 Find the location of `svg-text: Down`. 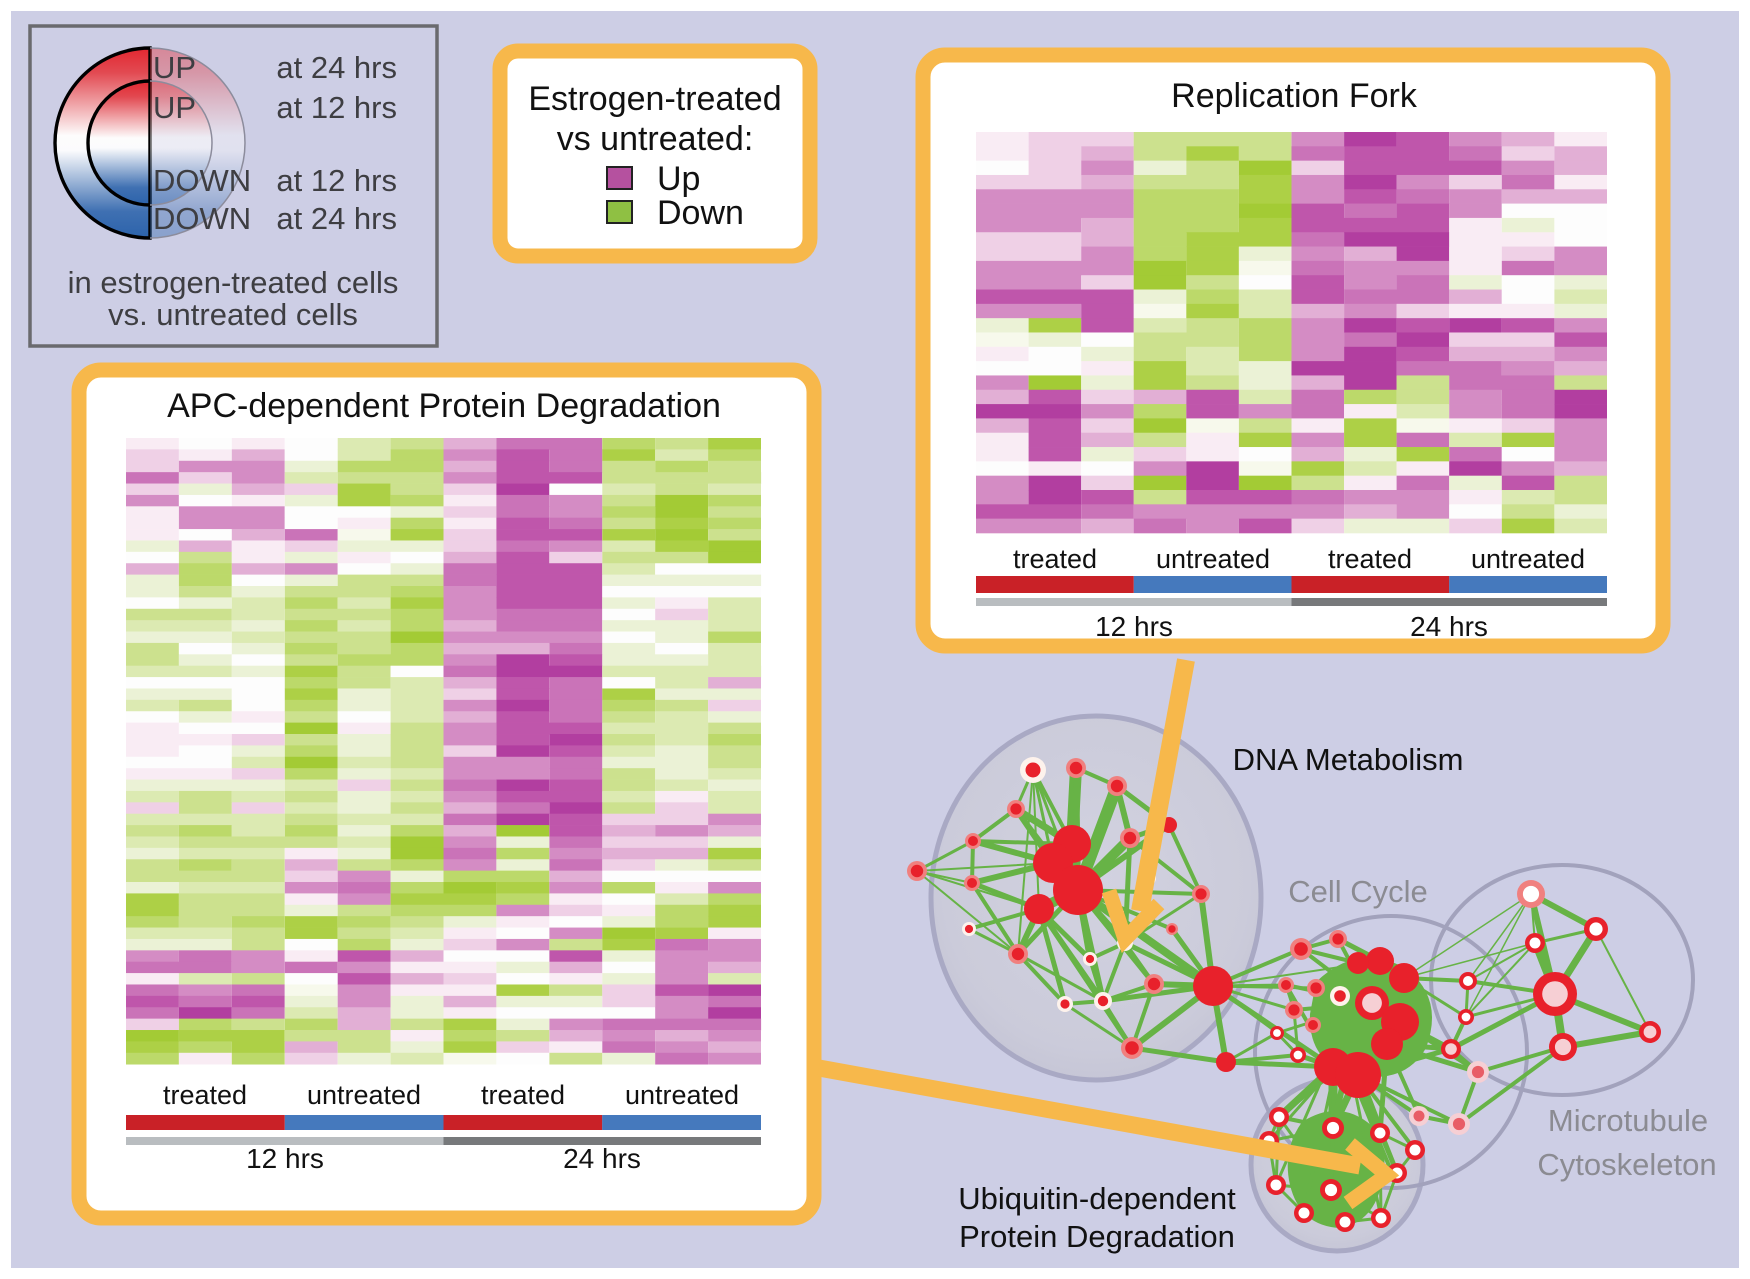

svg-text: Down is located at coordinates (700, 213).